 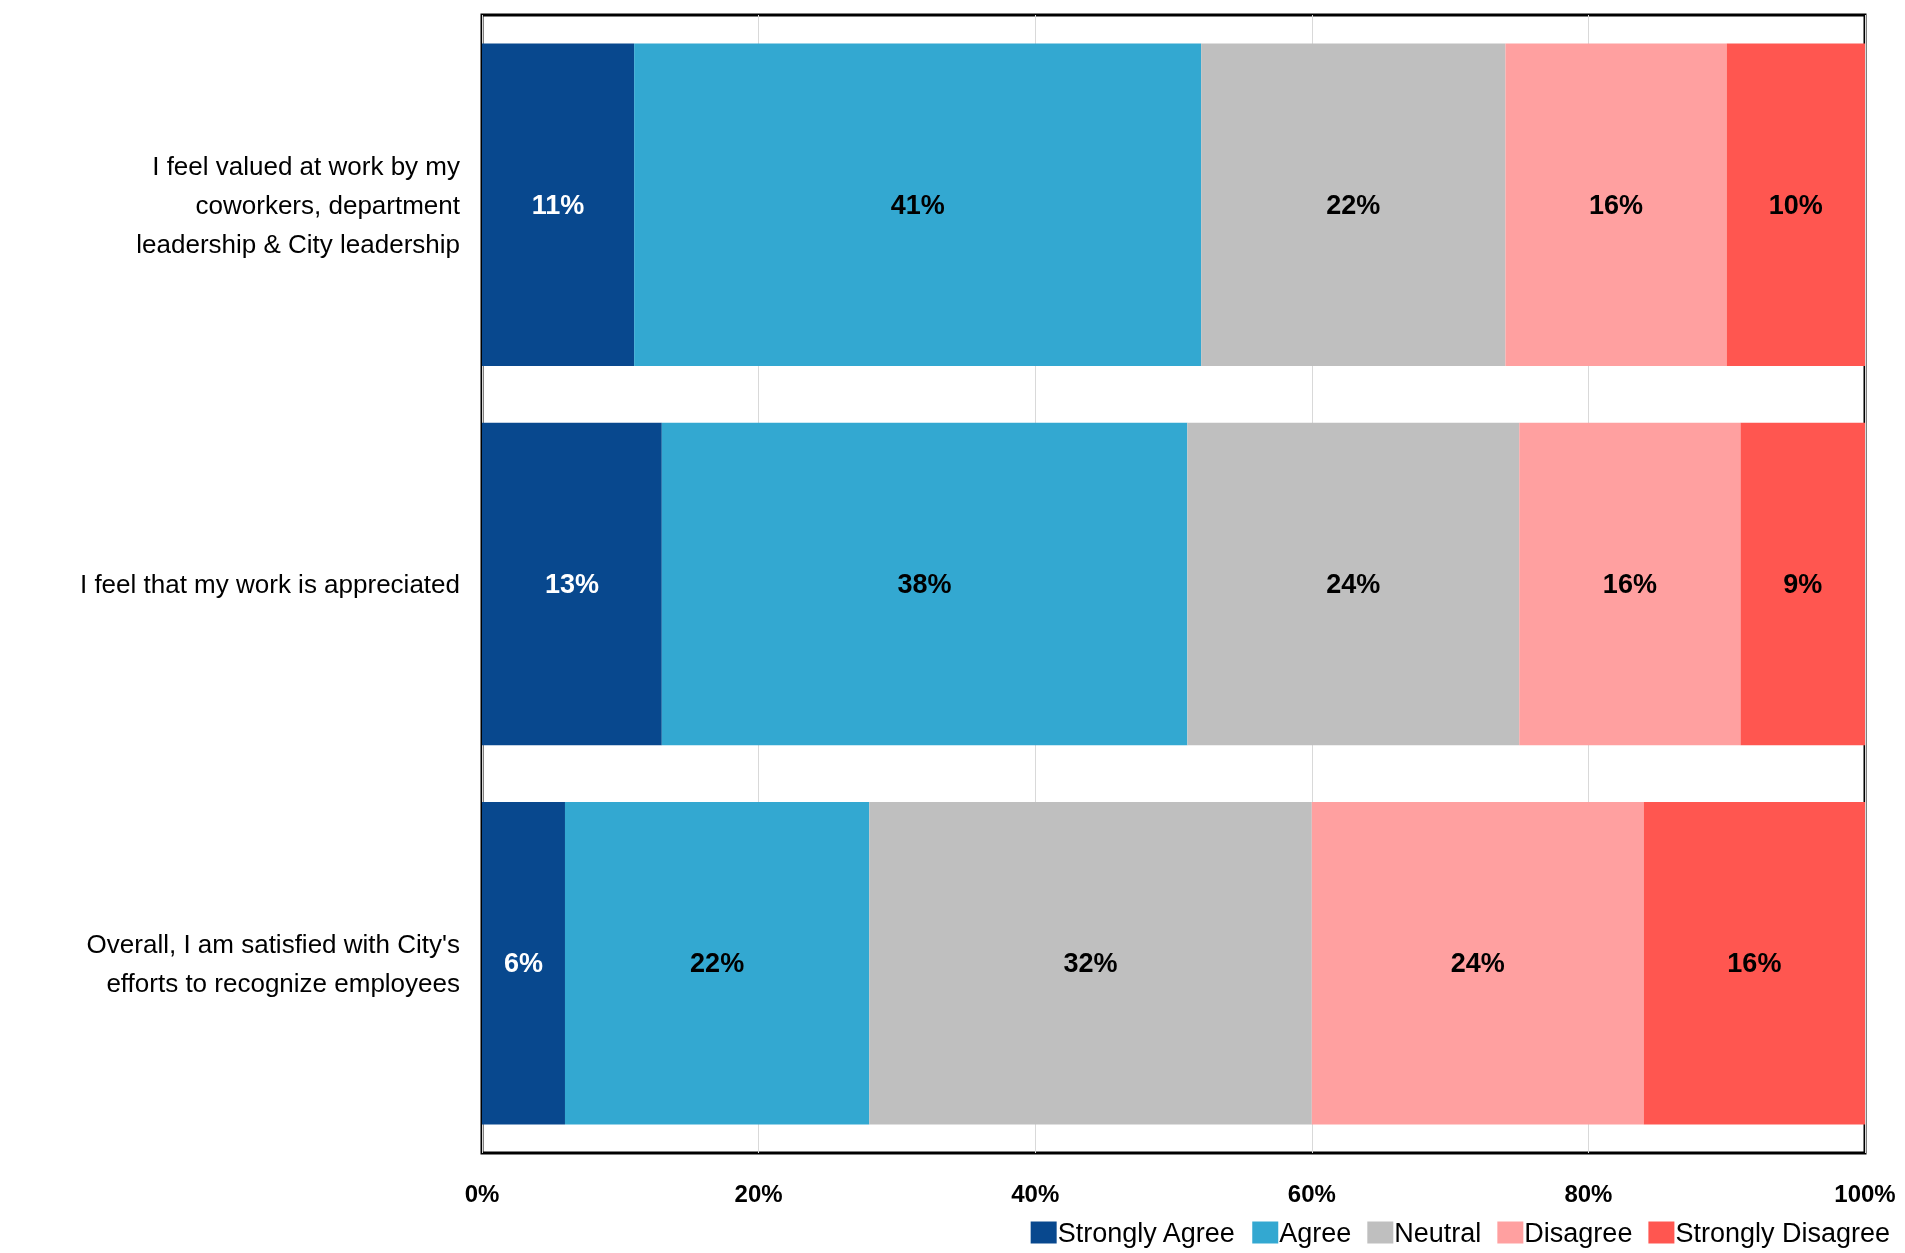 I want to click on legend-label: Disagree, so click(x=1578, y=1232).